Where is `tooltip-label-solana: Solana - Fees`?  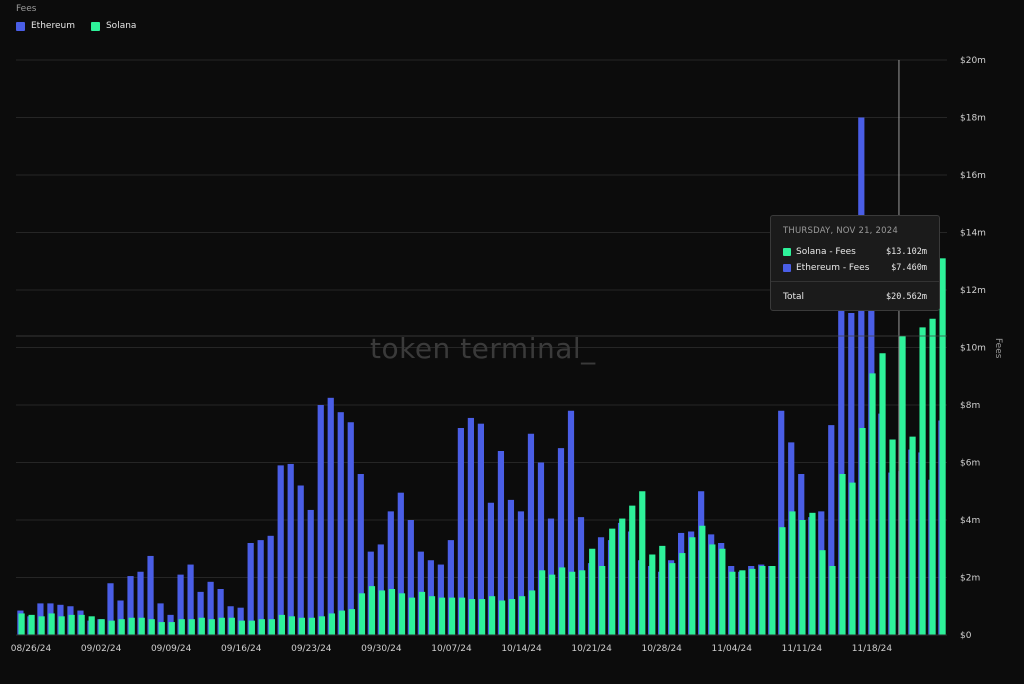 tooltip-label-solana: Solana - Fees is located at coordinates (826, 252).